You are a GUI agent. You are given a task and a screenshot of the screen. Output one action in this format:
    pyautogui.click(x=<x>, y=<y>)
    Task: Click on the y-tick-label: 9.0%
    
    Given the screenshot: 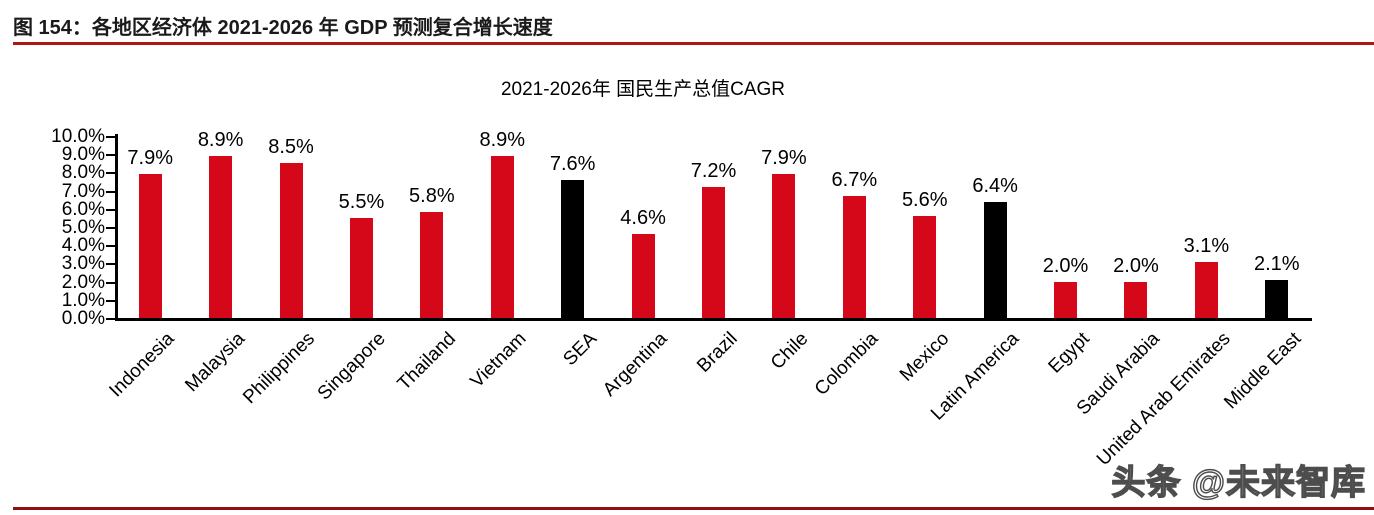 What is the action you would take?
    pyautogui.click(x=83, y=155)
    